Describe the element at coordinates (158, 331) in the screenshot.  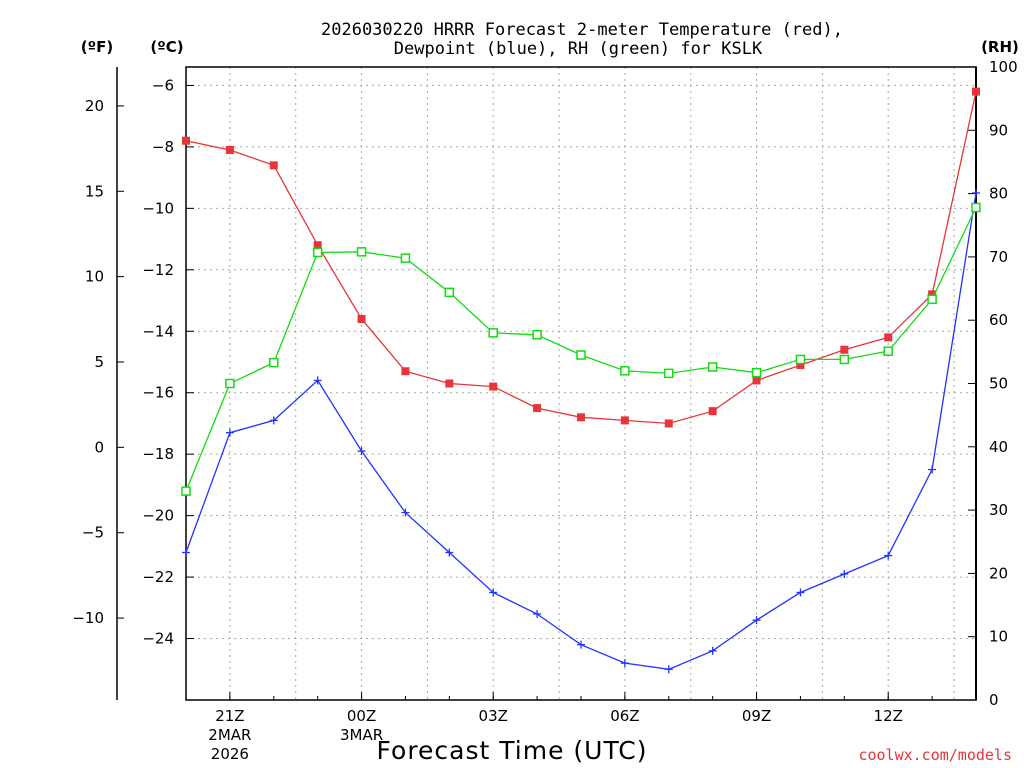
I see `celsius-tick-label: −14` at that location.